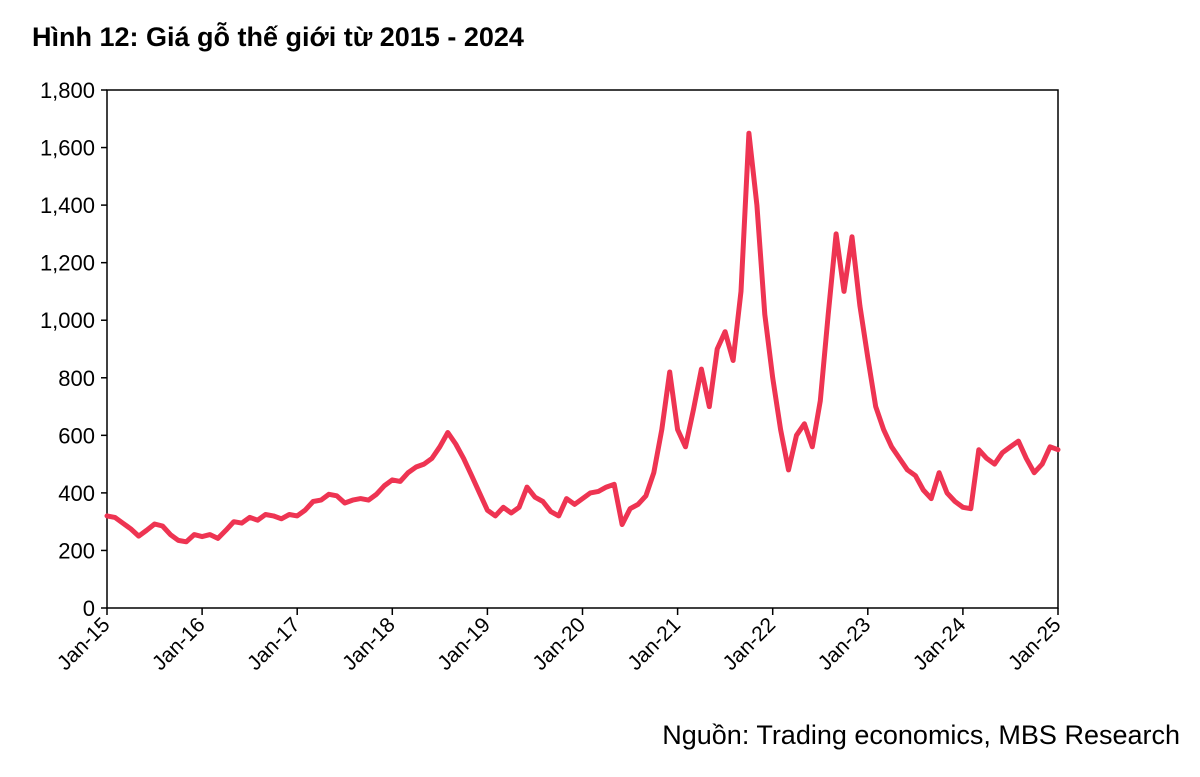  Describe the element at coordinates (940, 644) in the screenshot. I see `x-tick-label: Jan-24` at that location.